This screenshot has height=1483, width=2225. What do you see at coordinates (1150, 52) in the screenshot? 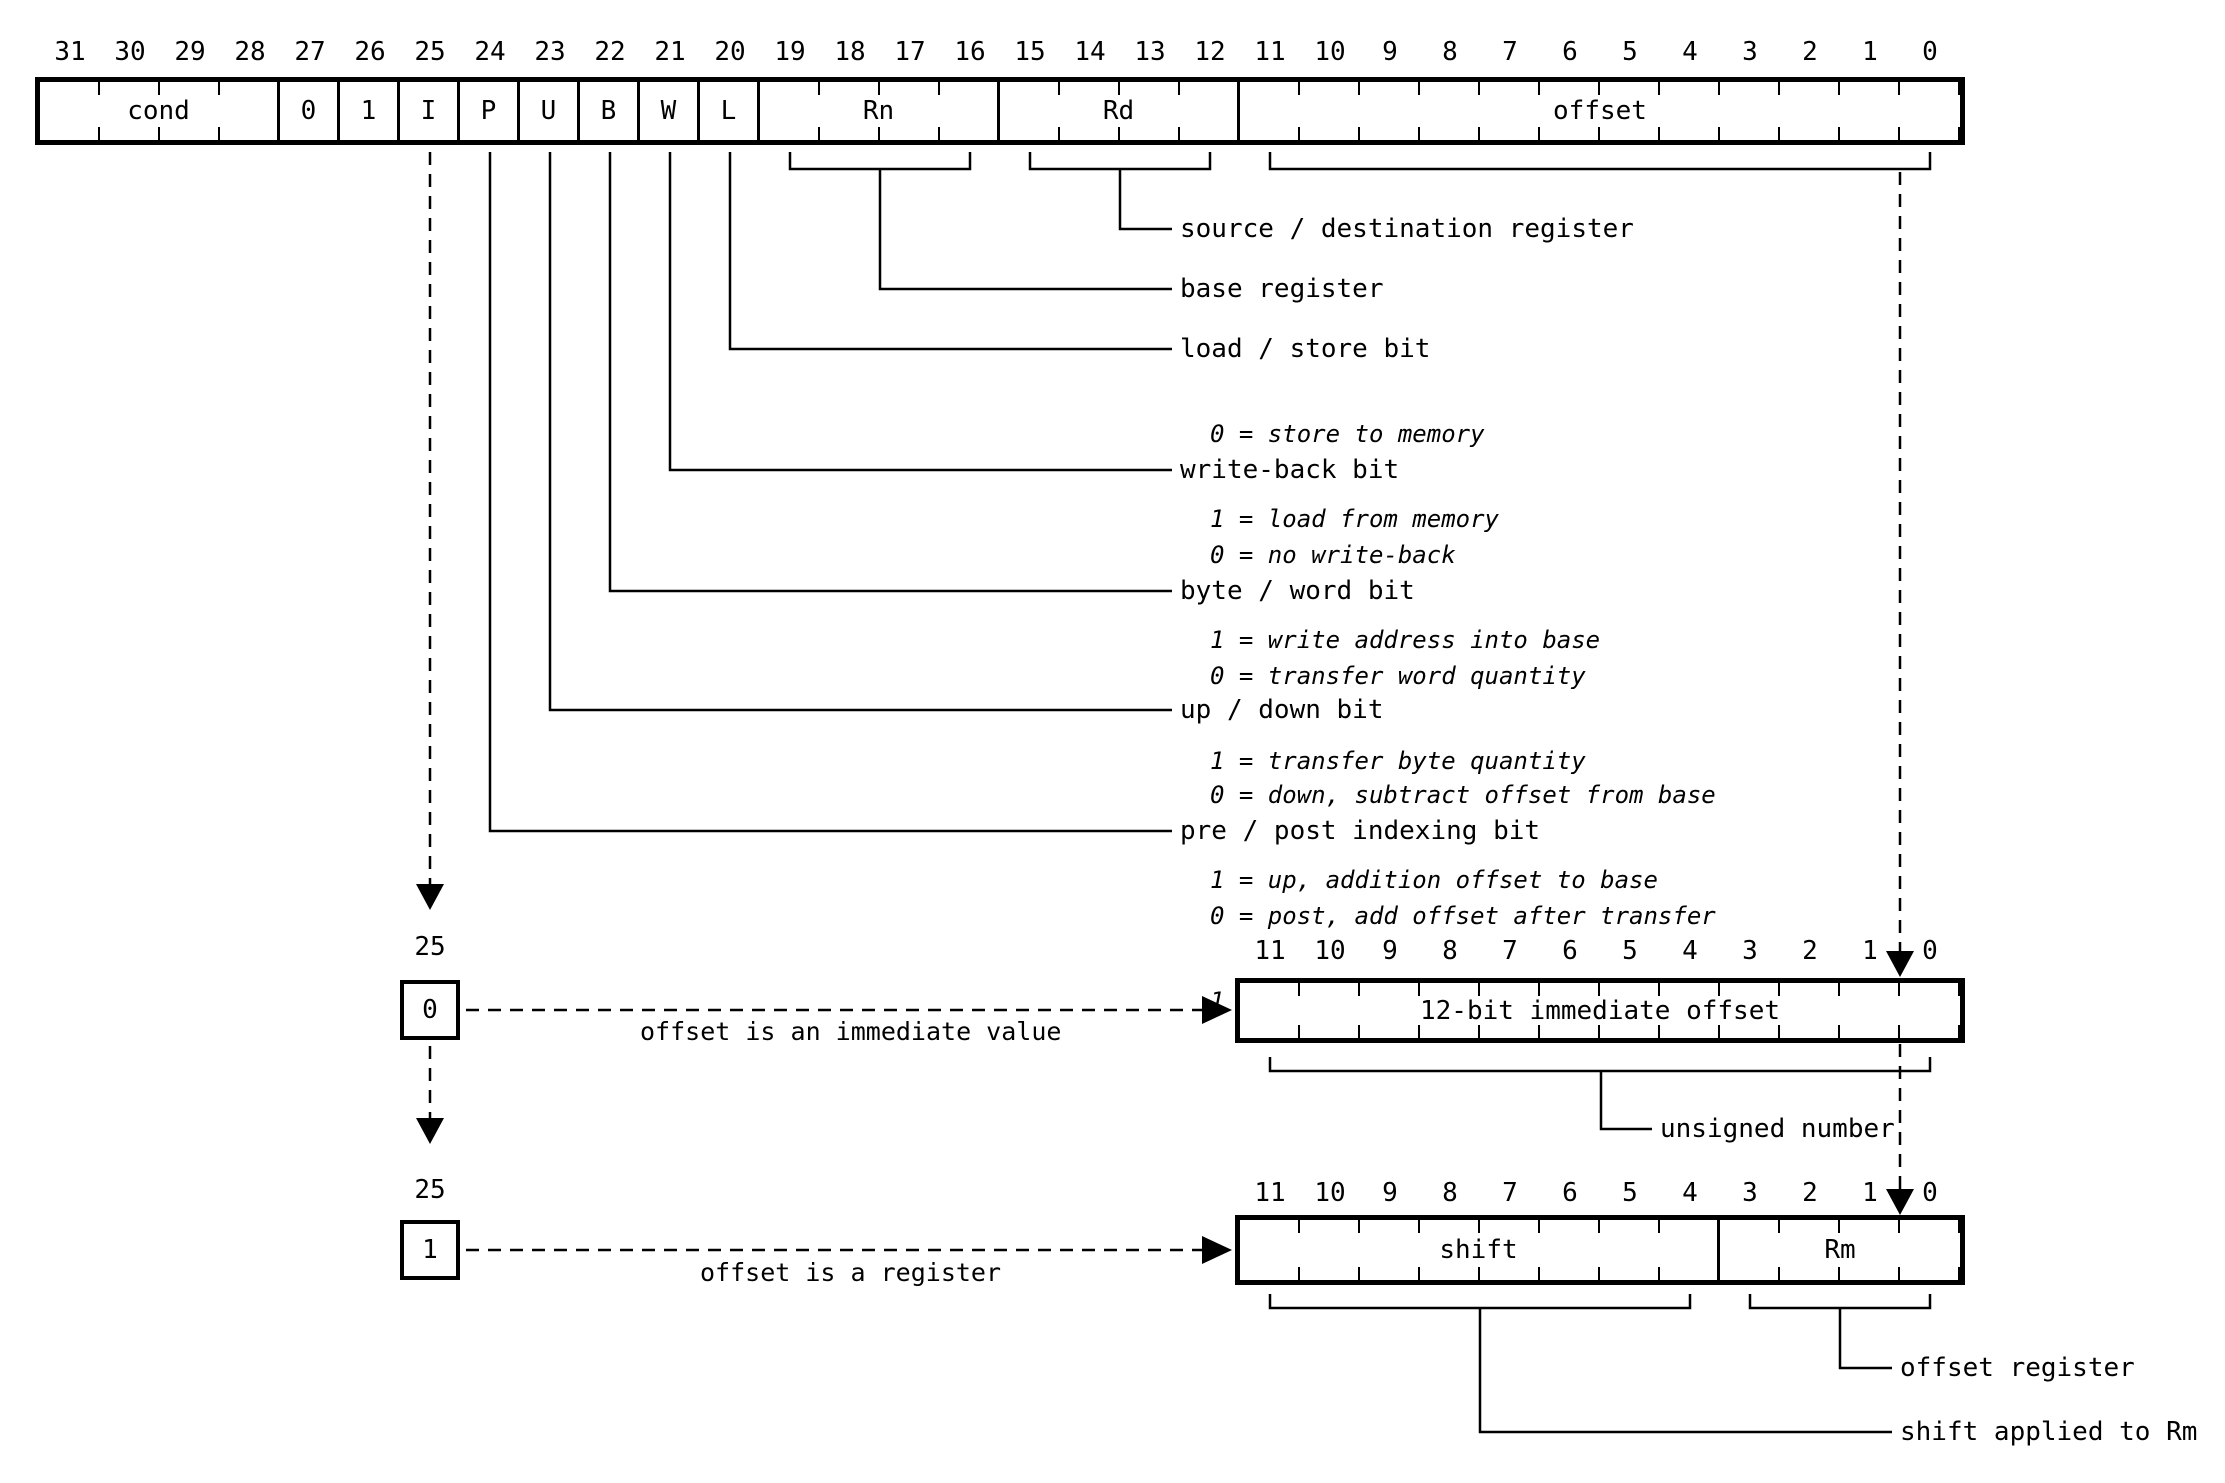
I see `bit-number: 13` at bounding box center [1150, 52].